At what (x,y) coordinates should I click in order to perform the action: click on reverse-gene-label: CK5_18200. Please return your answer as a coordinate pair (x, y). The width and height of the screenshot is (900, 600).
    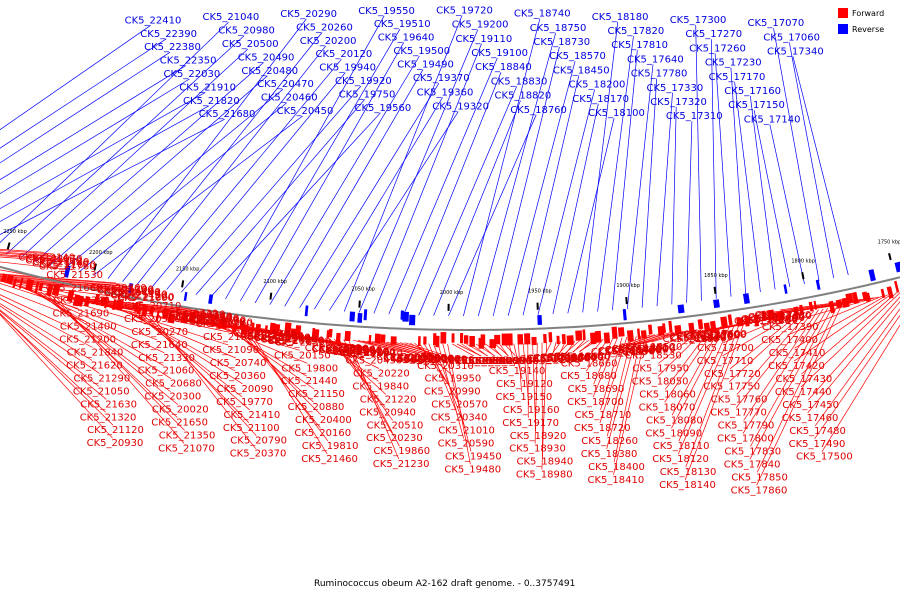
    Looking at the image, I should click on (597, 85).